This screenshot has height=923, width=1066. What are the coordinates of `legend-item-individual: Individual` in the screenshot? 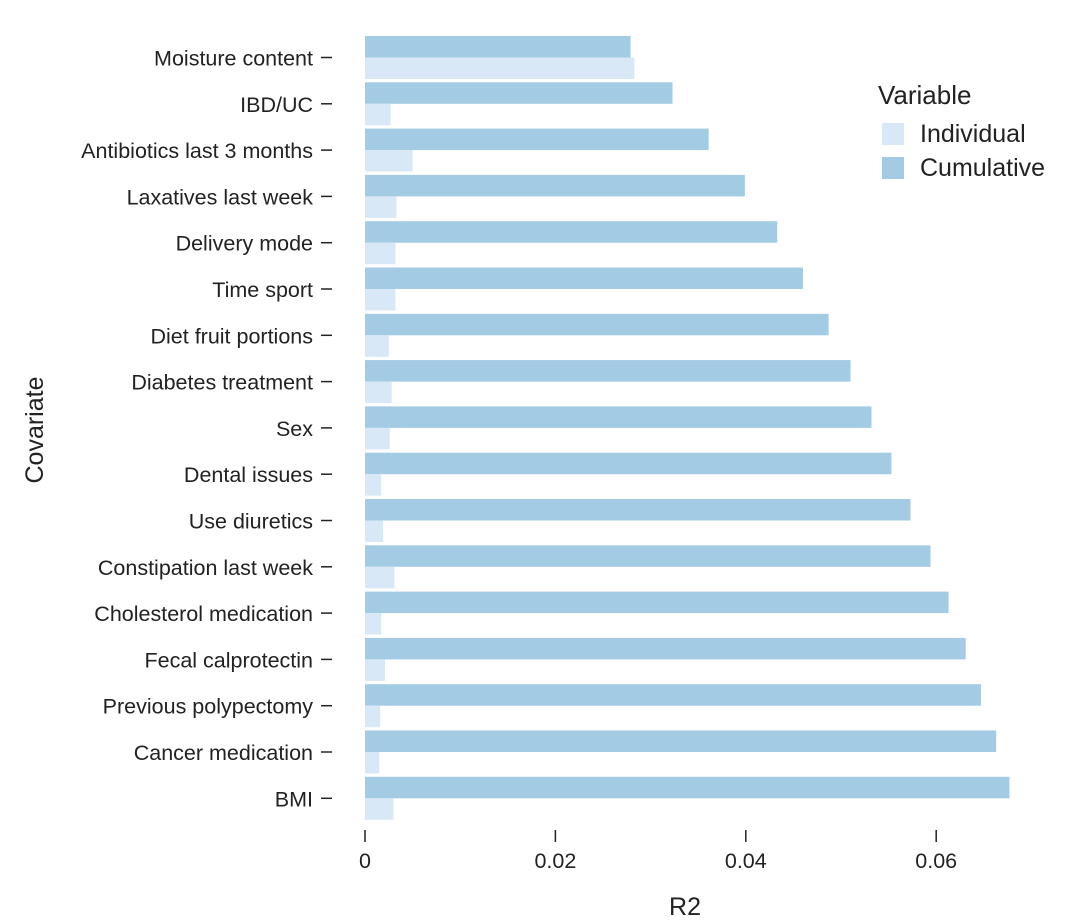 It's located at (961, 134).